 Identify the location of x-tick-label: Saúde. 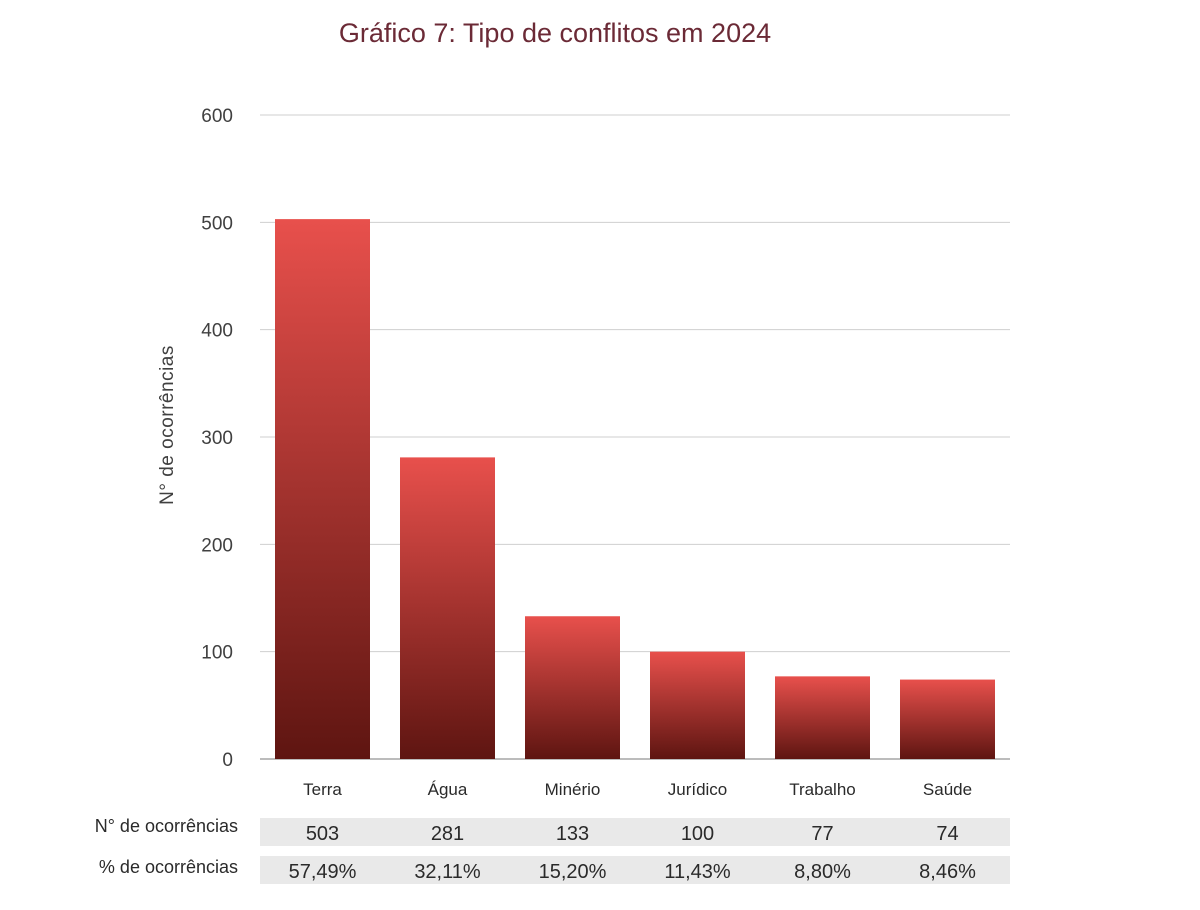
(947, 789).